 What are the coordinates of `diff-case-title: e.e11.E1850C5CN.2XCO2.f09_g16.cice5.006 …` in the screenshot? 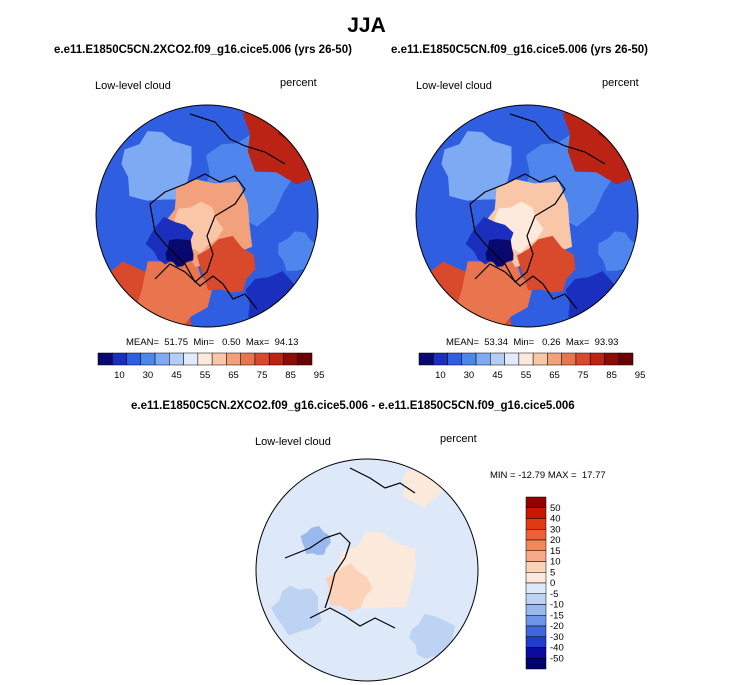 It's located at (353, 406).